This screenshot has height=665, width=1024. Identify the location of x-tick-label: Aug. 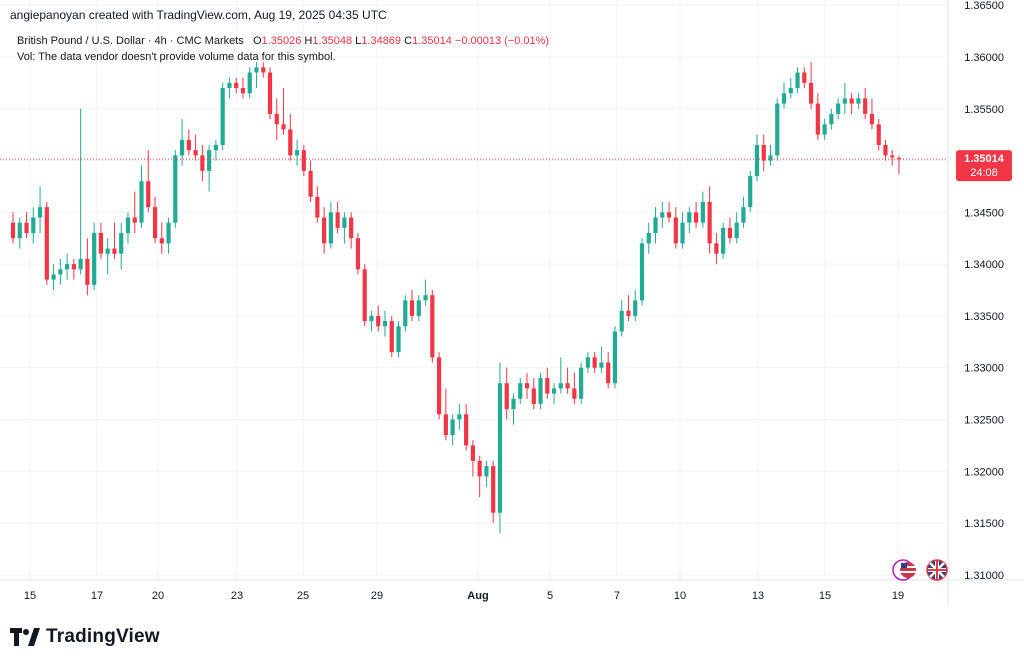
(477, 596).